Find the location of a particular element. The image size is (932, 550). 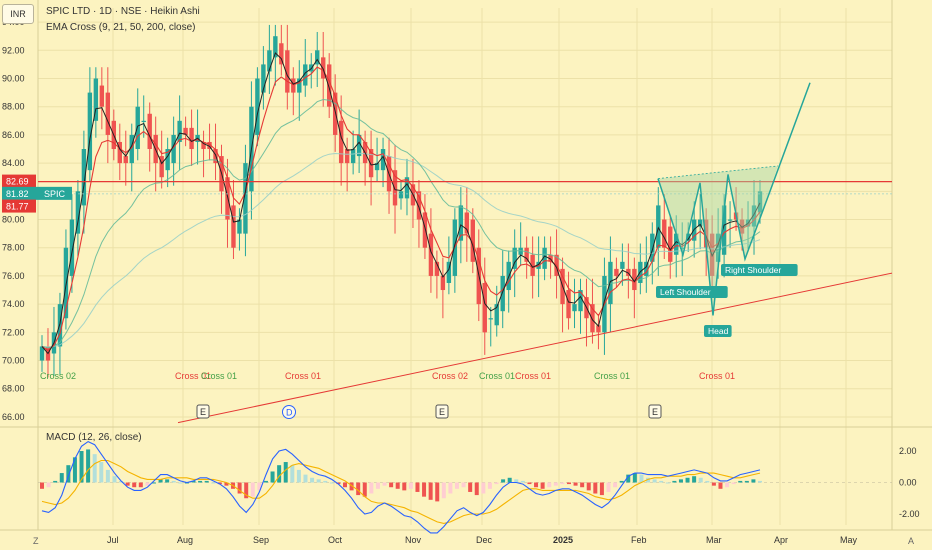

macd-line is located at coordinates (401, 487).